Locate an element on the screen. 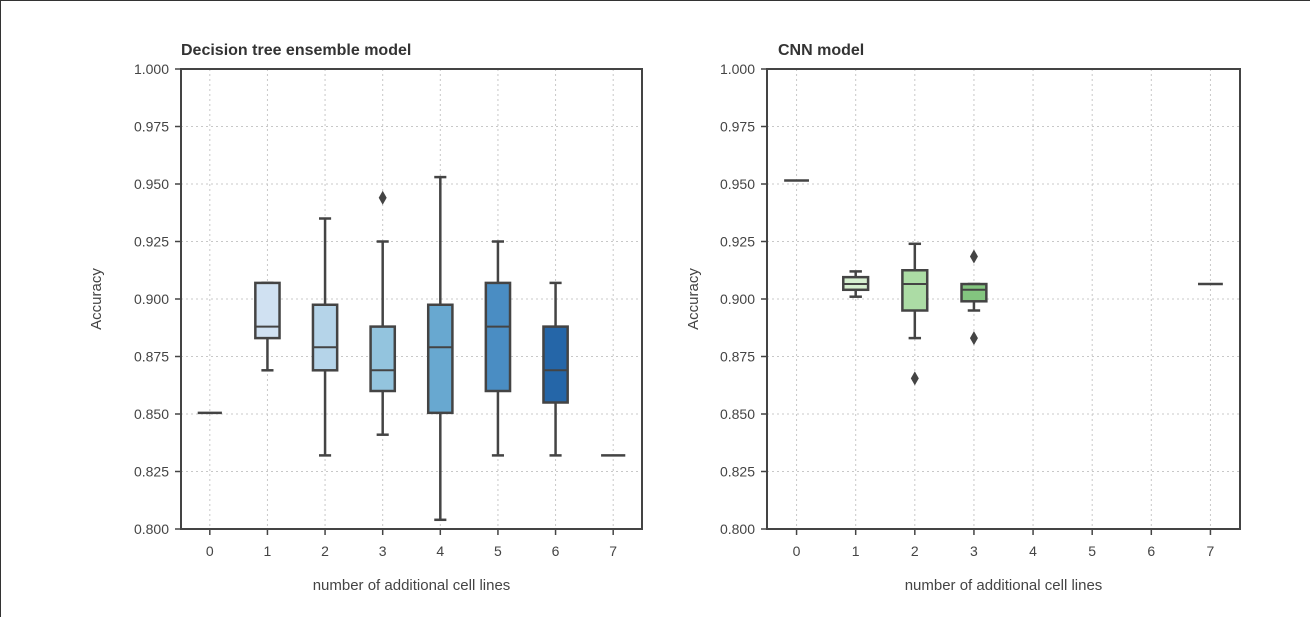  chart-title: Decision tree ensemble model is located at coordinates (296, 50).